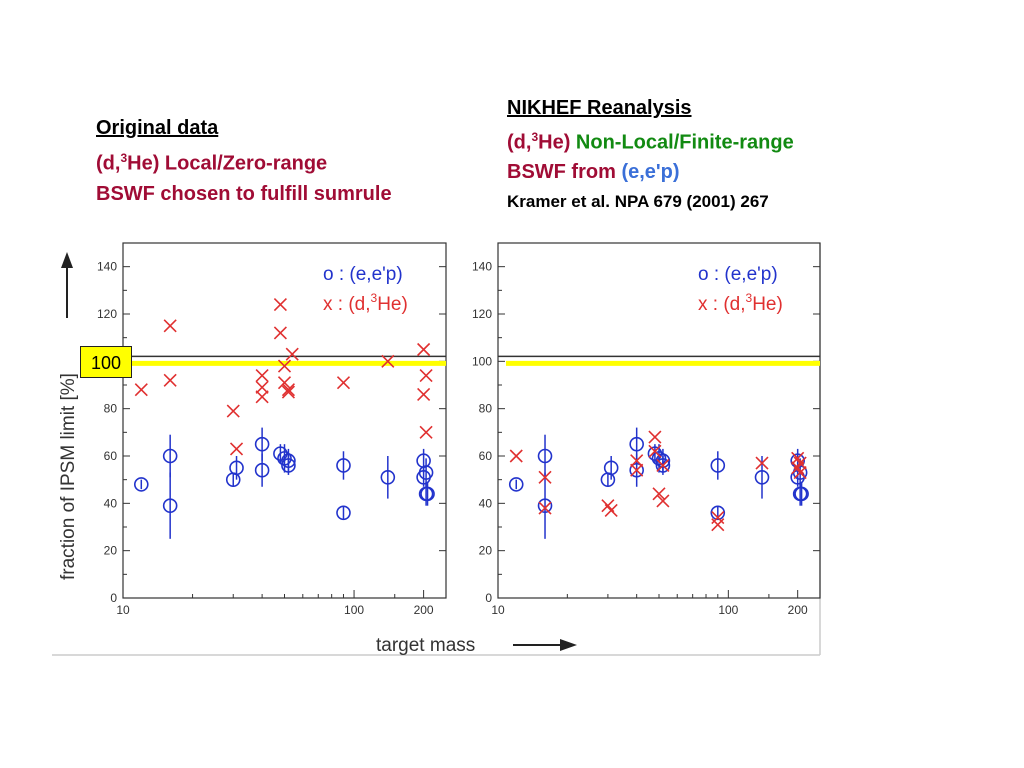 The image size is (1024, 768). I want to click on left-heading-line3: BSWF chosen to fulfill sumrule, so click(244, 193).